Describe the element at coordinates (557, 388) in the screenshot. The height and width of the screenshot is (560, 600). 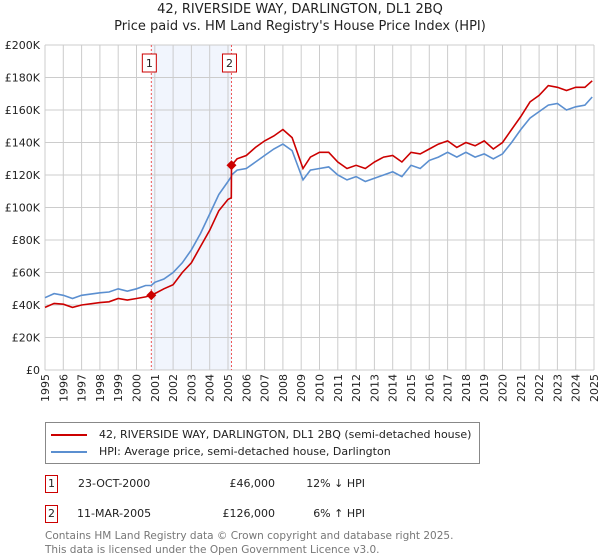
I see `x-tick-label: 2023` at that location.